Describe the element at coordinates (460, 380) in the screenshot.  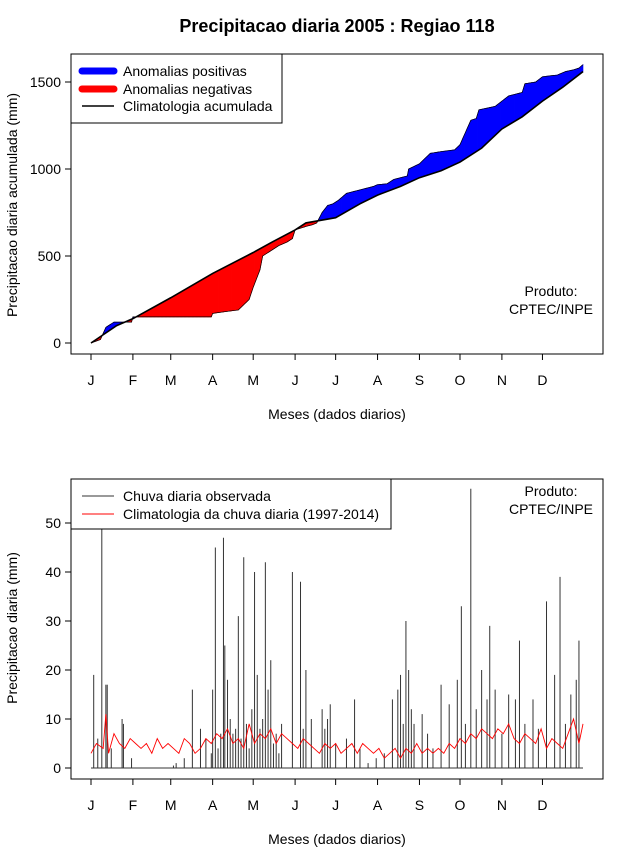
I see `chart1-x-tick-label: O` at that location.